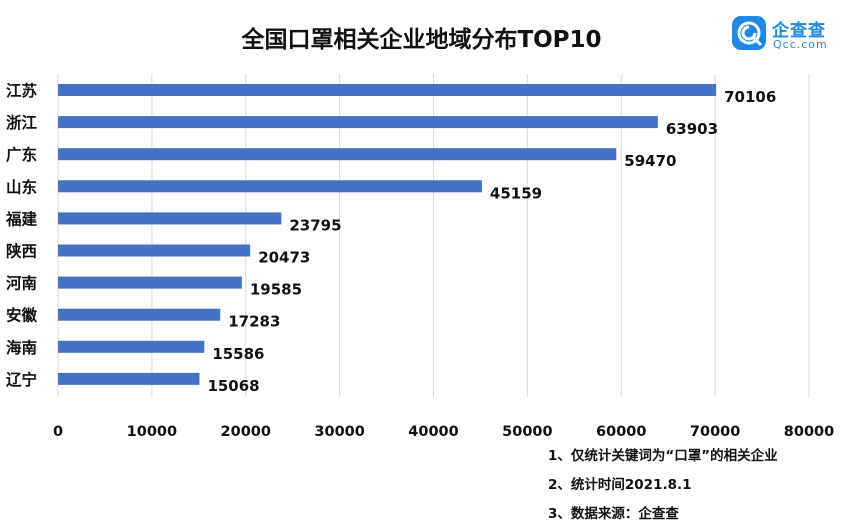 This screenshot has width=843, height=529. What do you see at coordinates (21, 251) in the screenshot?
I see `category-label: 陕西` at bounding box center [21, 251].